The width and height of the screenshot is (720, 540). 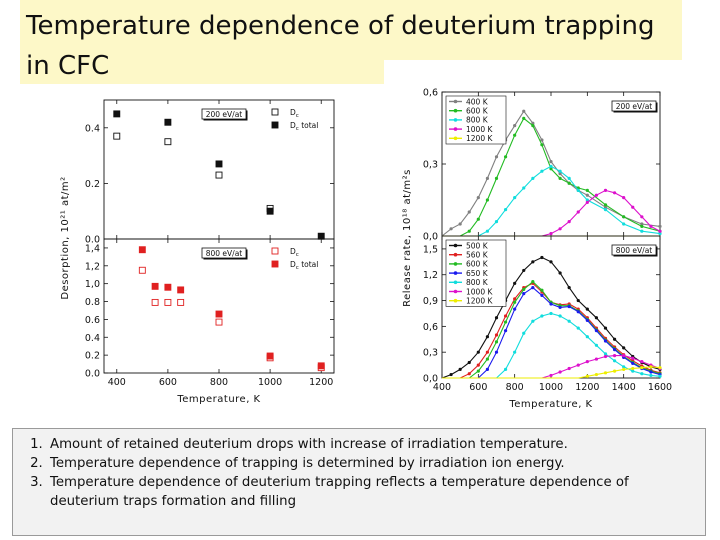 I want to click on y-tick-label: 1,2, so click(x=430, y=275).